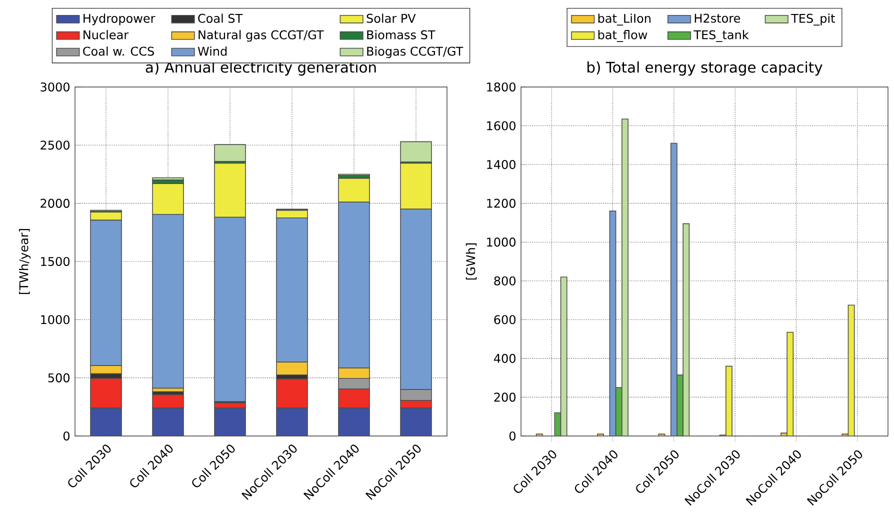 This screenshot has height=513, width=894. I want to click on legend-label: Solar PV, so click(391, 18).